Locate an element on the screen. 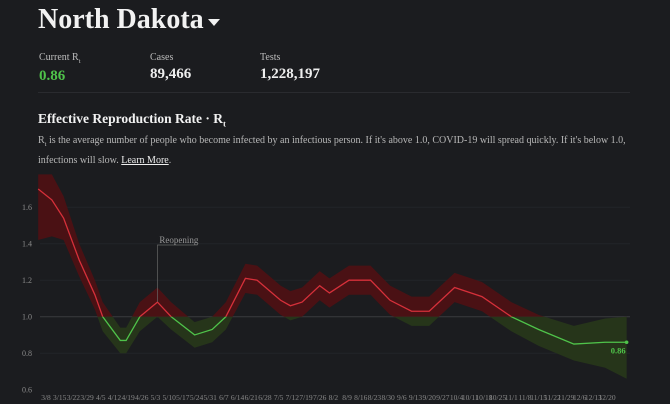 The height and width of the screenshot is (404, 670). x-tick-label: 5/31 is located at coordinates (211, 397).